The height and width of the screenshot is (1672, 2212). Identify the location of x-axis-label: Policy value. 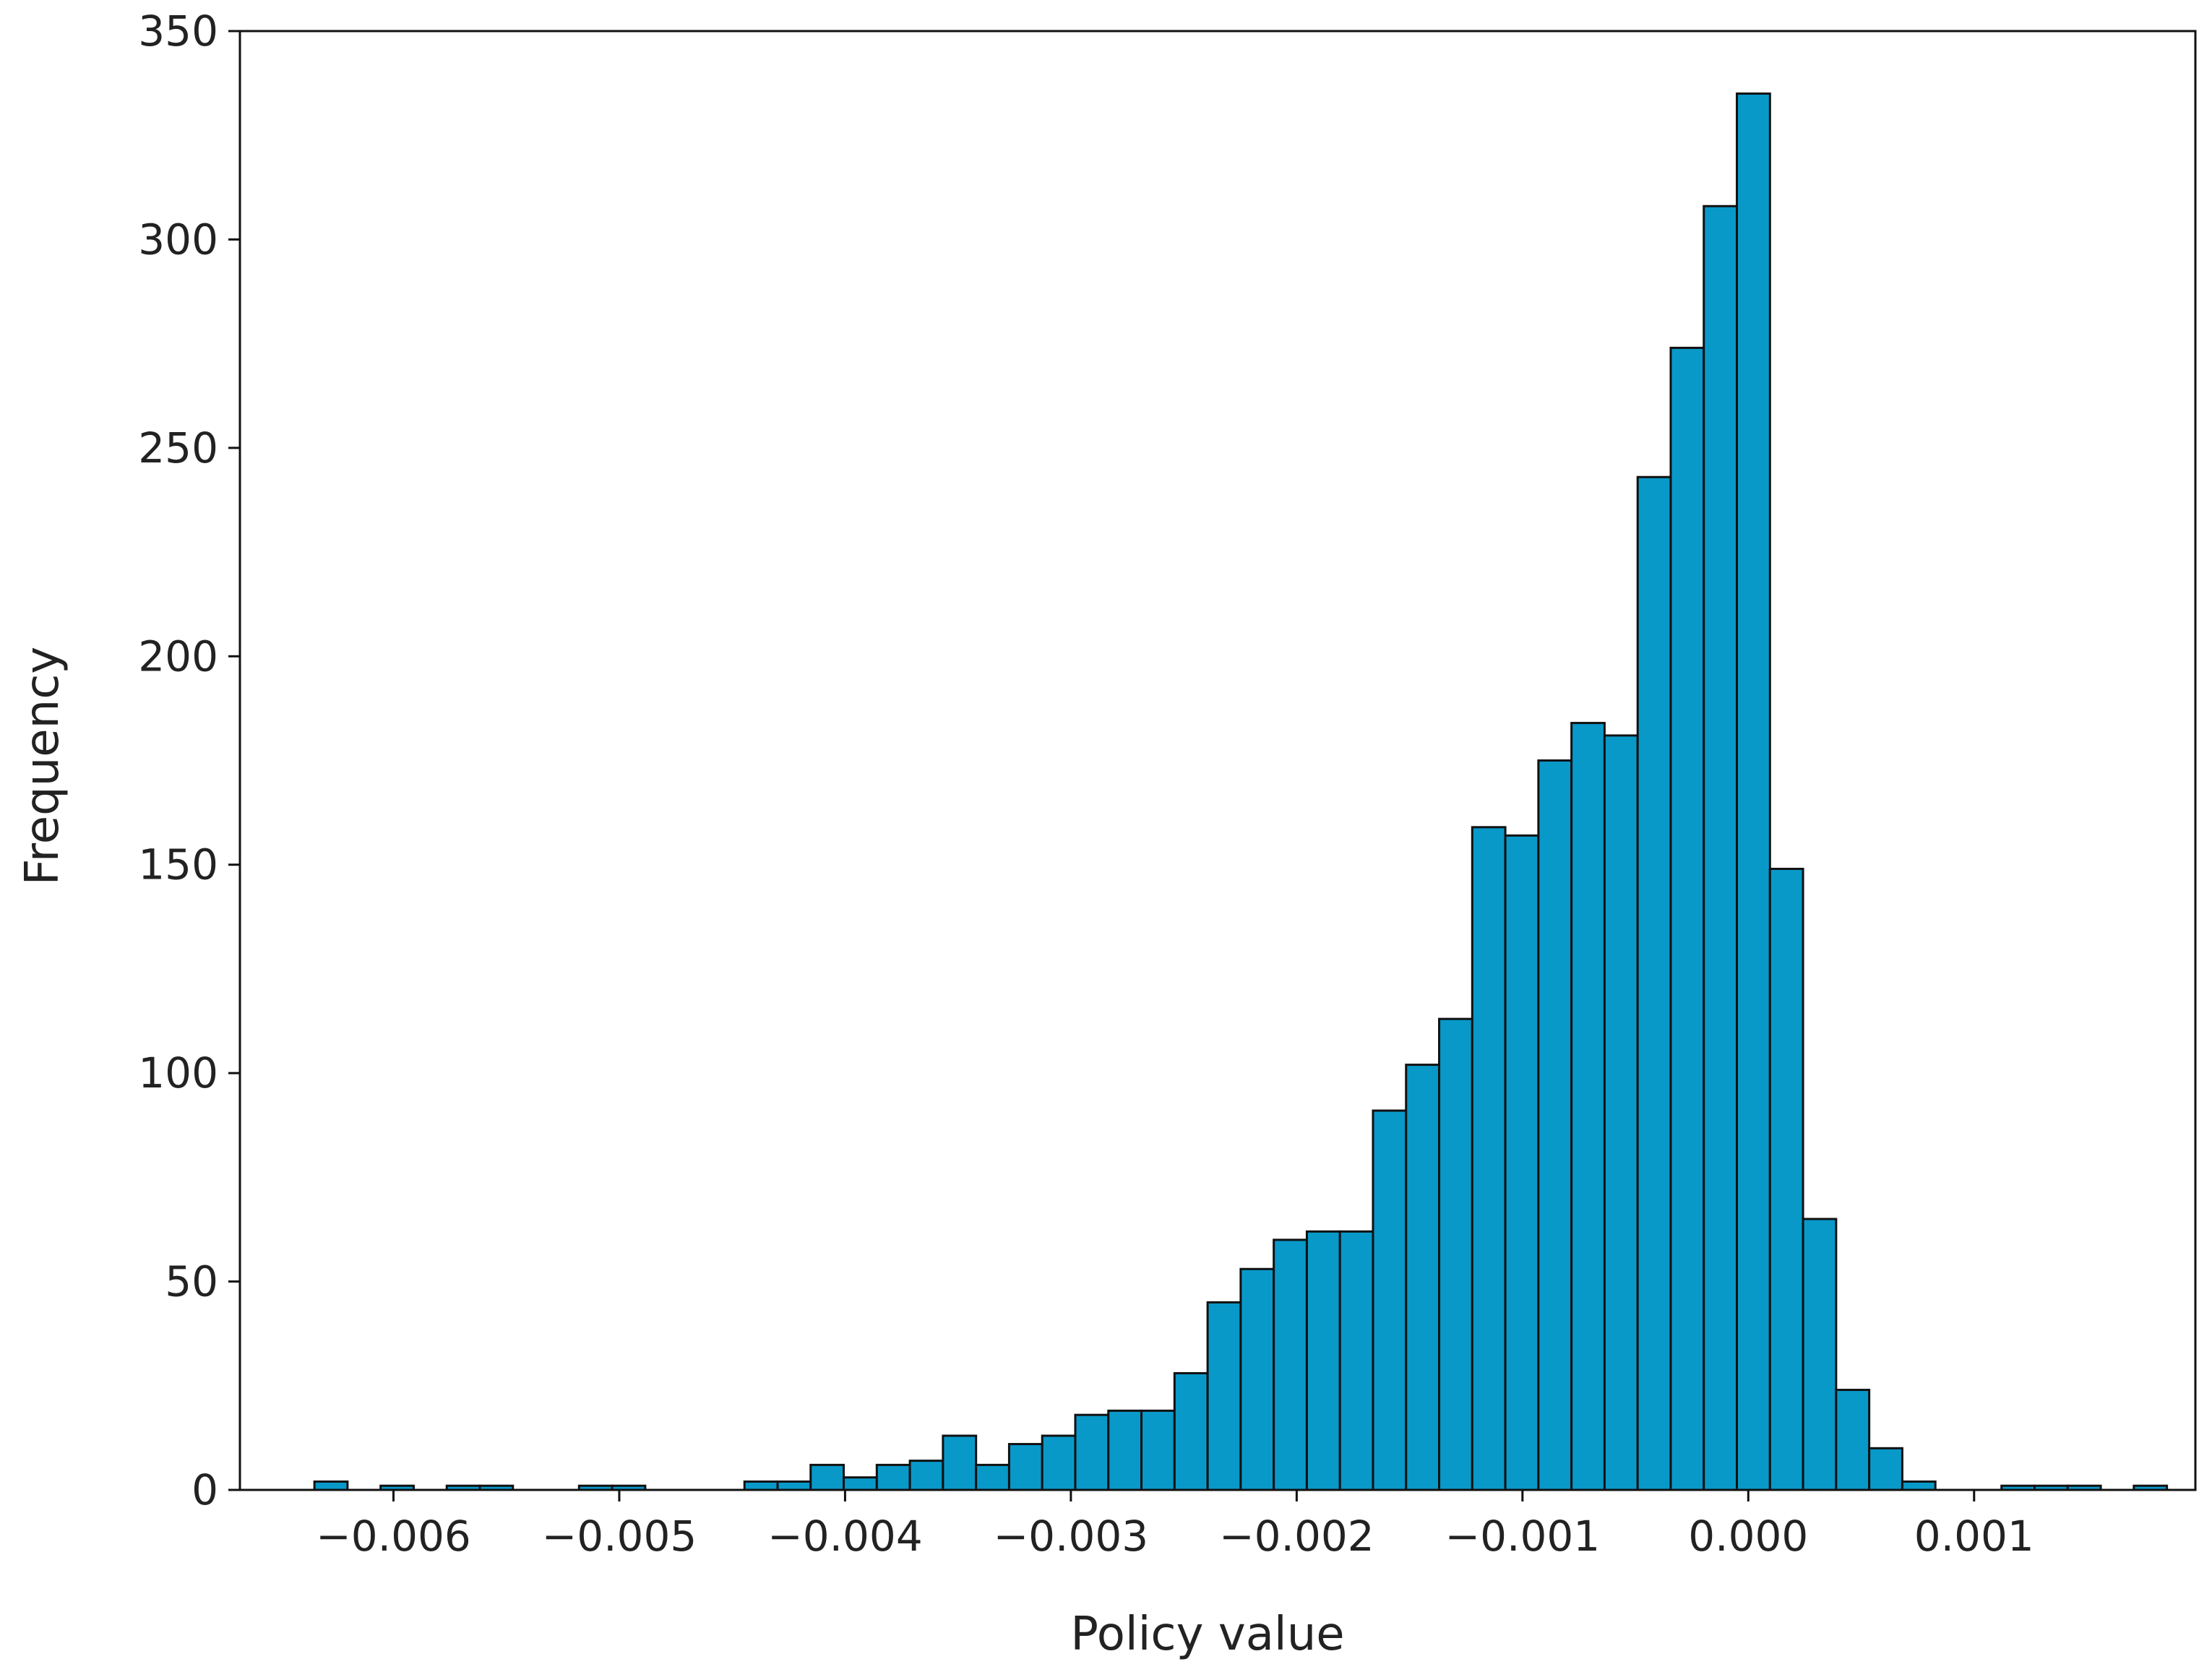
(1207, 1635).